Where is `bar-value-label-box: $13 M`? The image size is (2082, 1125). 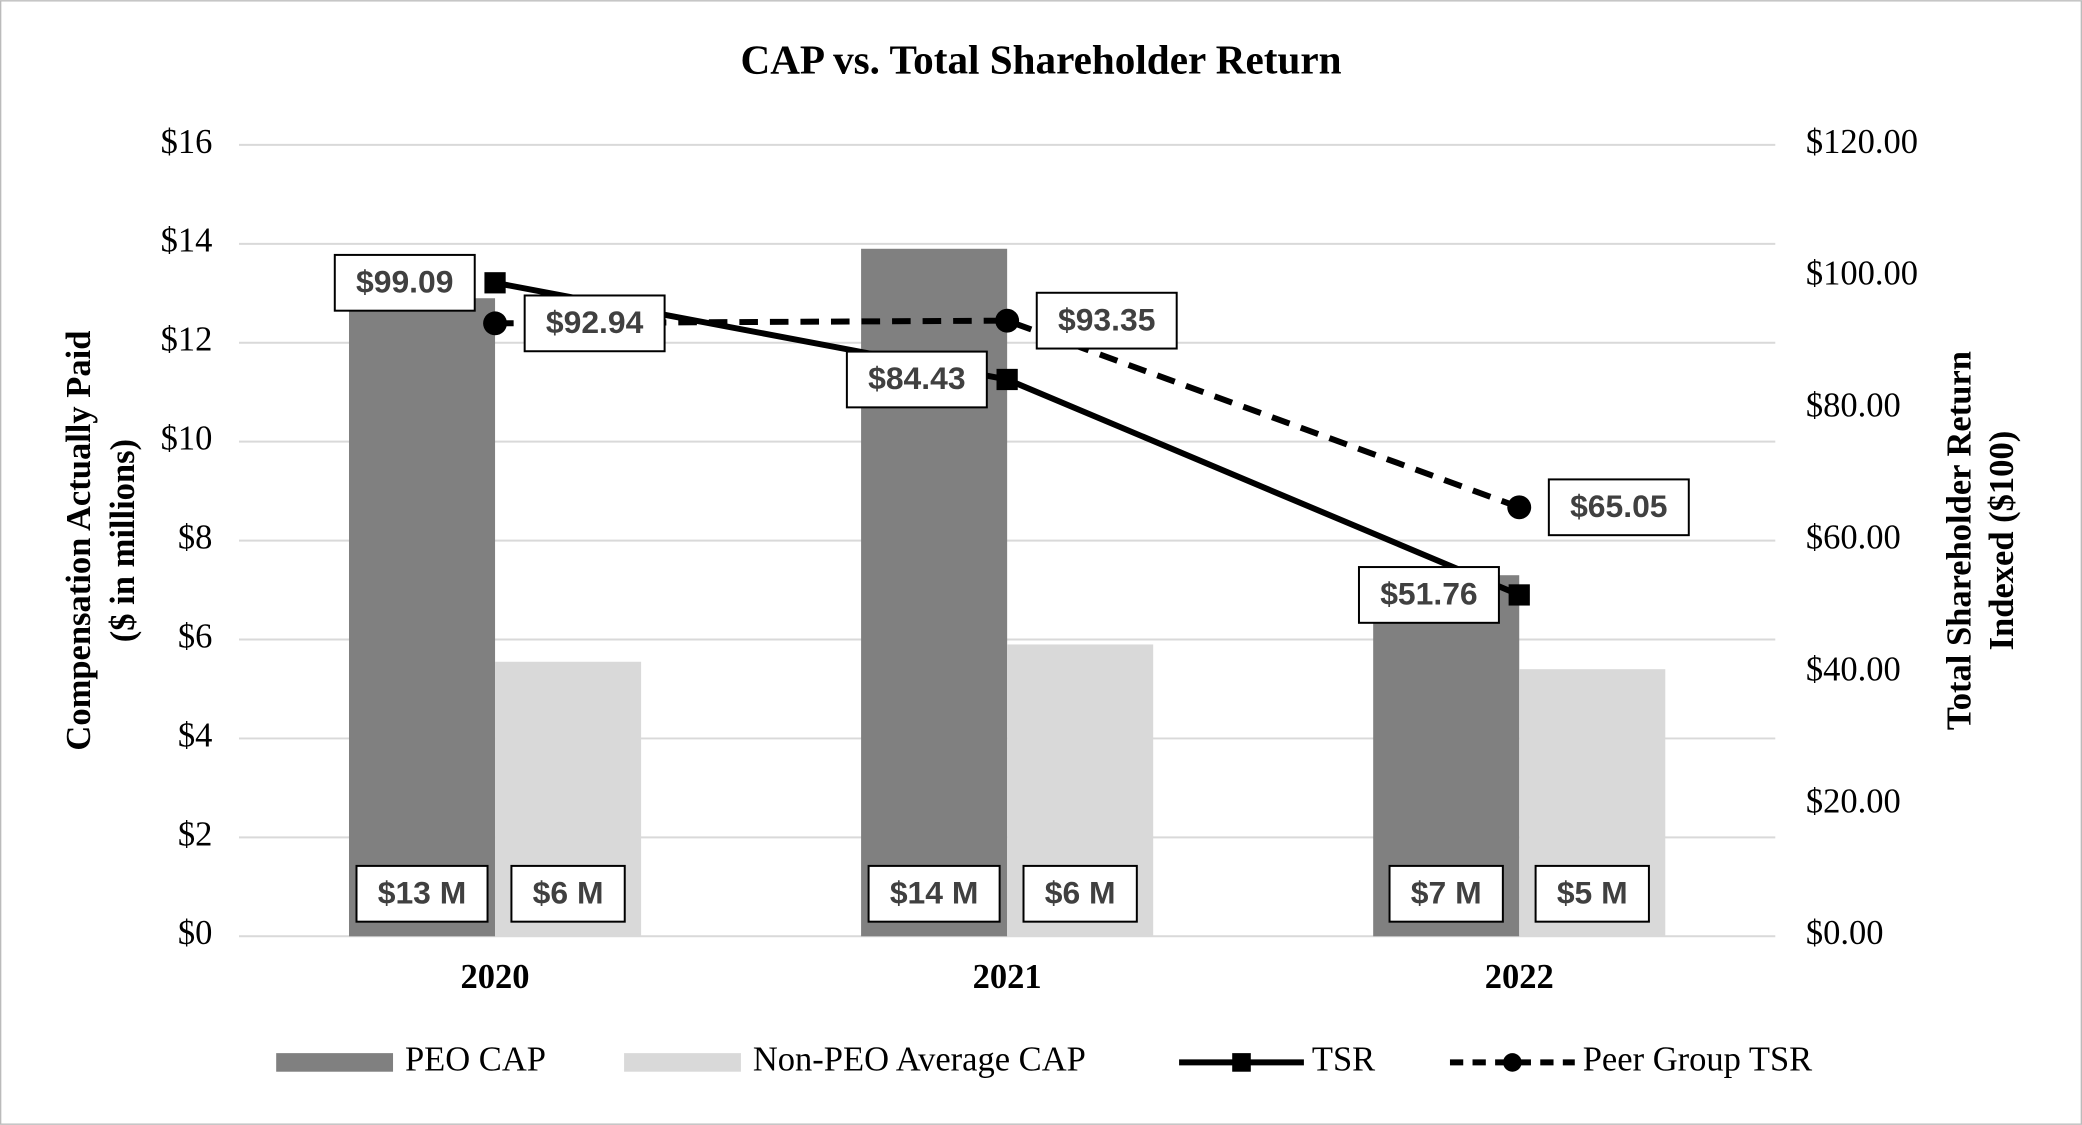
bar-value-label-box: $13 M is located at coordinates (422, 893).